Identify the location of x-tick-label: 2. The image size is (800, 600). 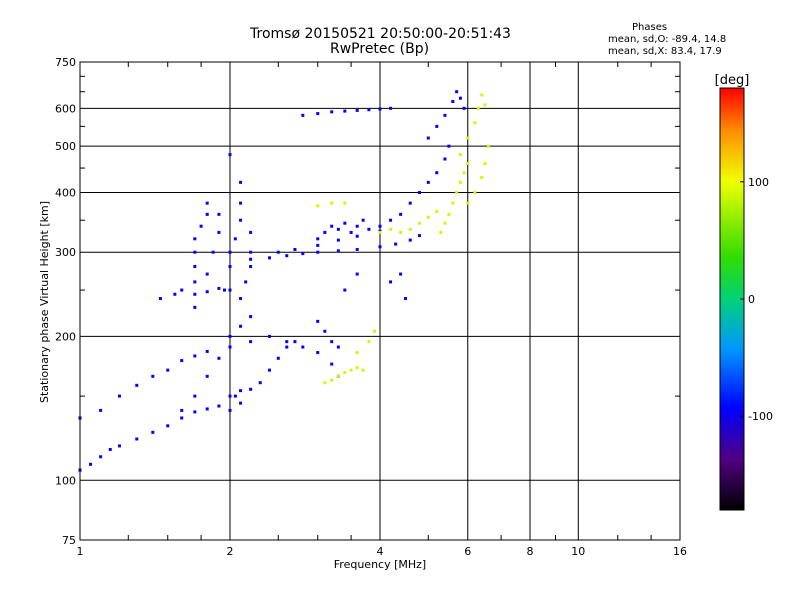
(230, 551).